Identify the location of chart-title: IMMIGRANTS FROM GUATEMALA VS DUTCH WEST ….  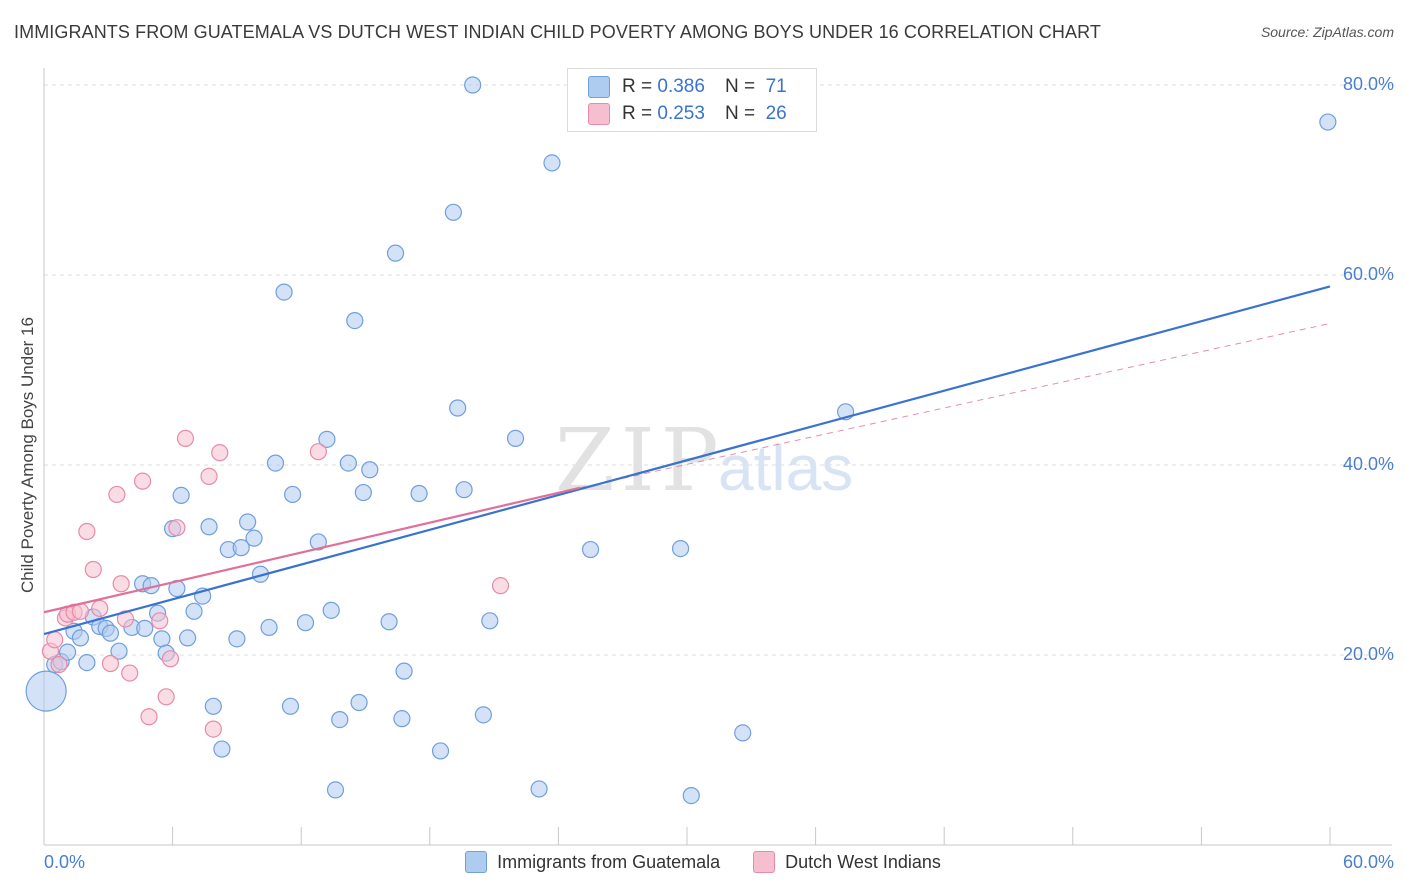
(557, 32).